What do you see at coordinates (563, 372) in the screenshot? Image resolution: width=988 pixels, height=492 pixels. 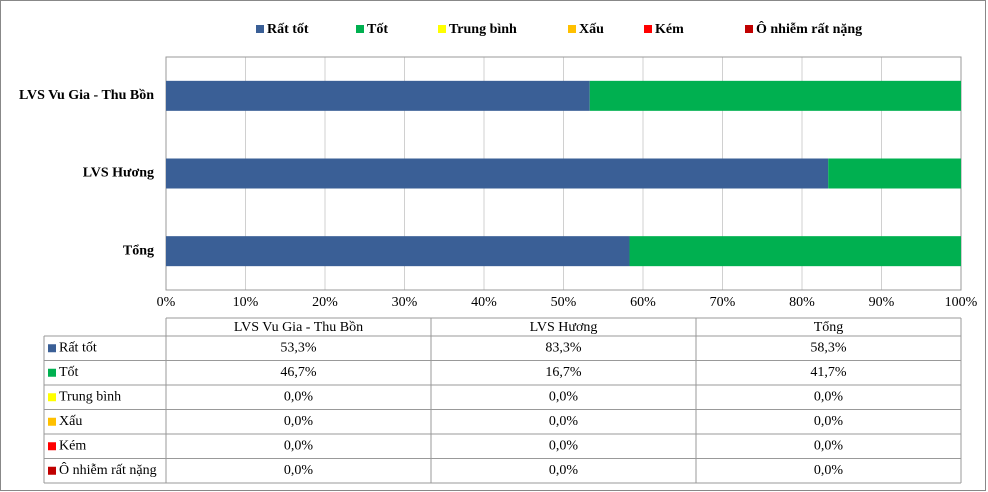 I see `table-cell: 16,7%` at bounding box center [563, 372].